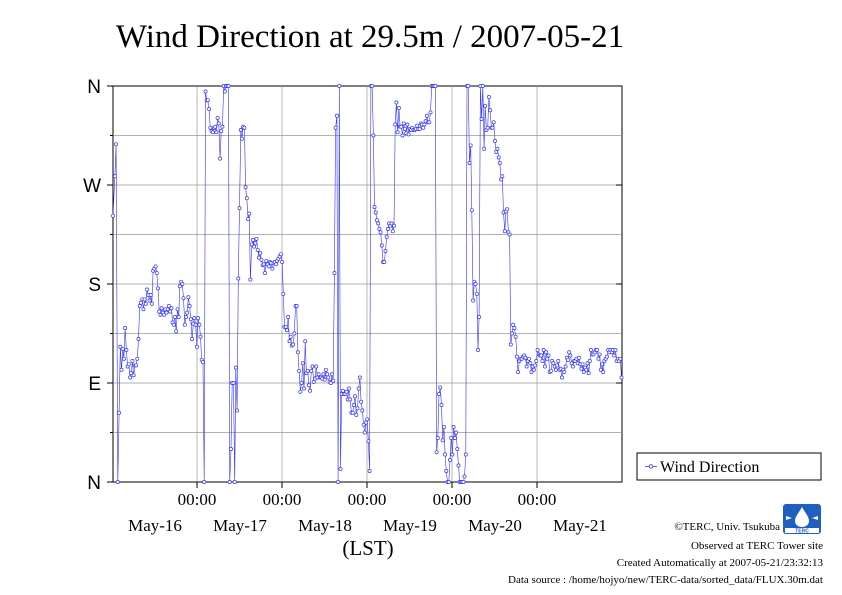  What do you see at coordinates (709, 467) in the screenshot?
I see `legend-label: Wind Direction` at bounding box center [709, 467].